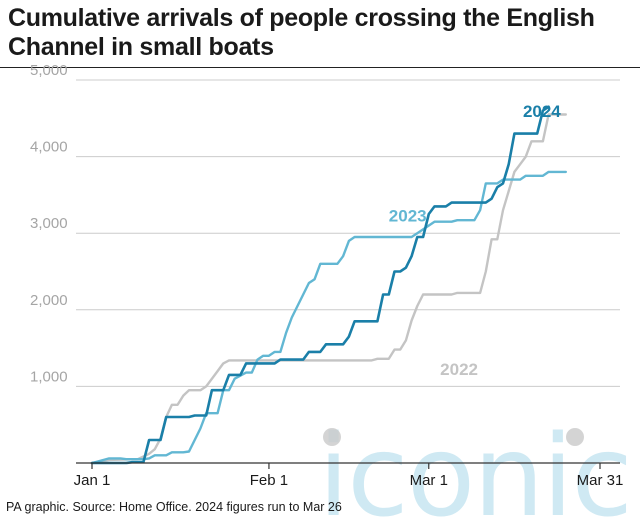 The image size is (640, 525). What do you see at coordinates (542, 111) in the screenshot?
I see `series-label-2024: 2024` at bounding box center [542, 111].